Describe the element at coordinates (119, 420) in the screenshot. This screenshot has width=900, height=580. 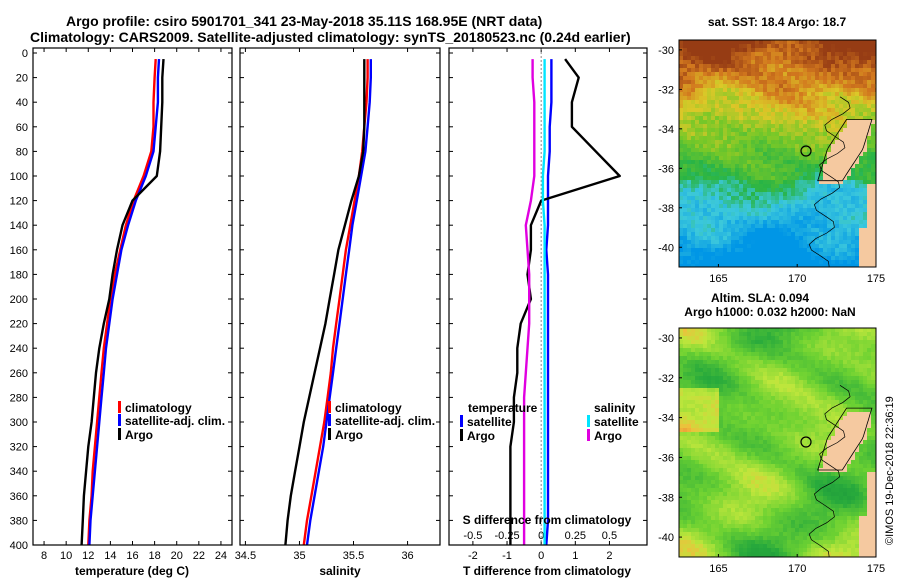
I see `legend-swatch-satellite` at that location.